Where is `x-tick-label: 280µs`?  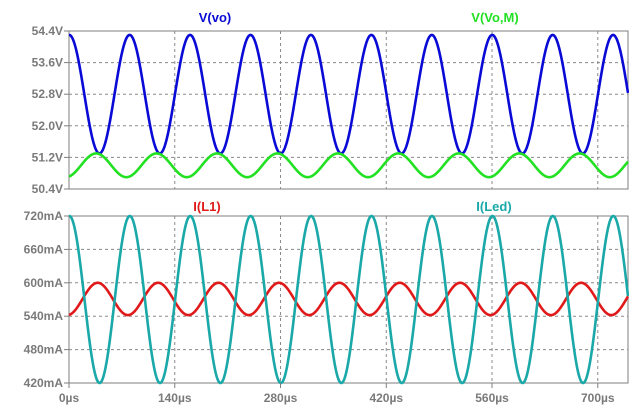
x-tick-label: 280µs is located at coordinates (281, 398).